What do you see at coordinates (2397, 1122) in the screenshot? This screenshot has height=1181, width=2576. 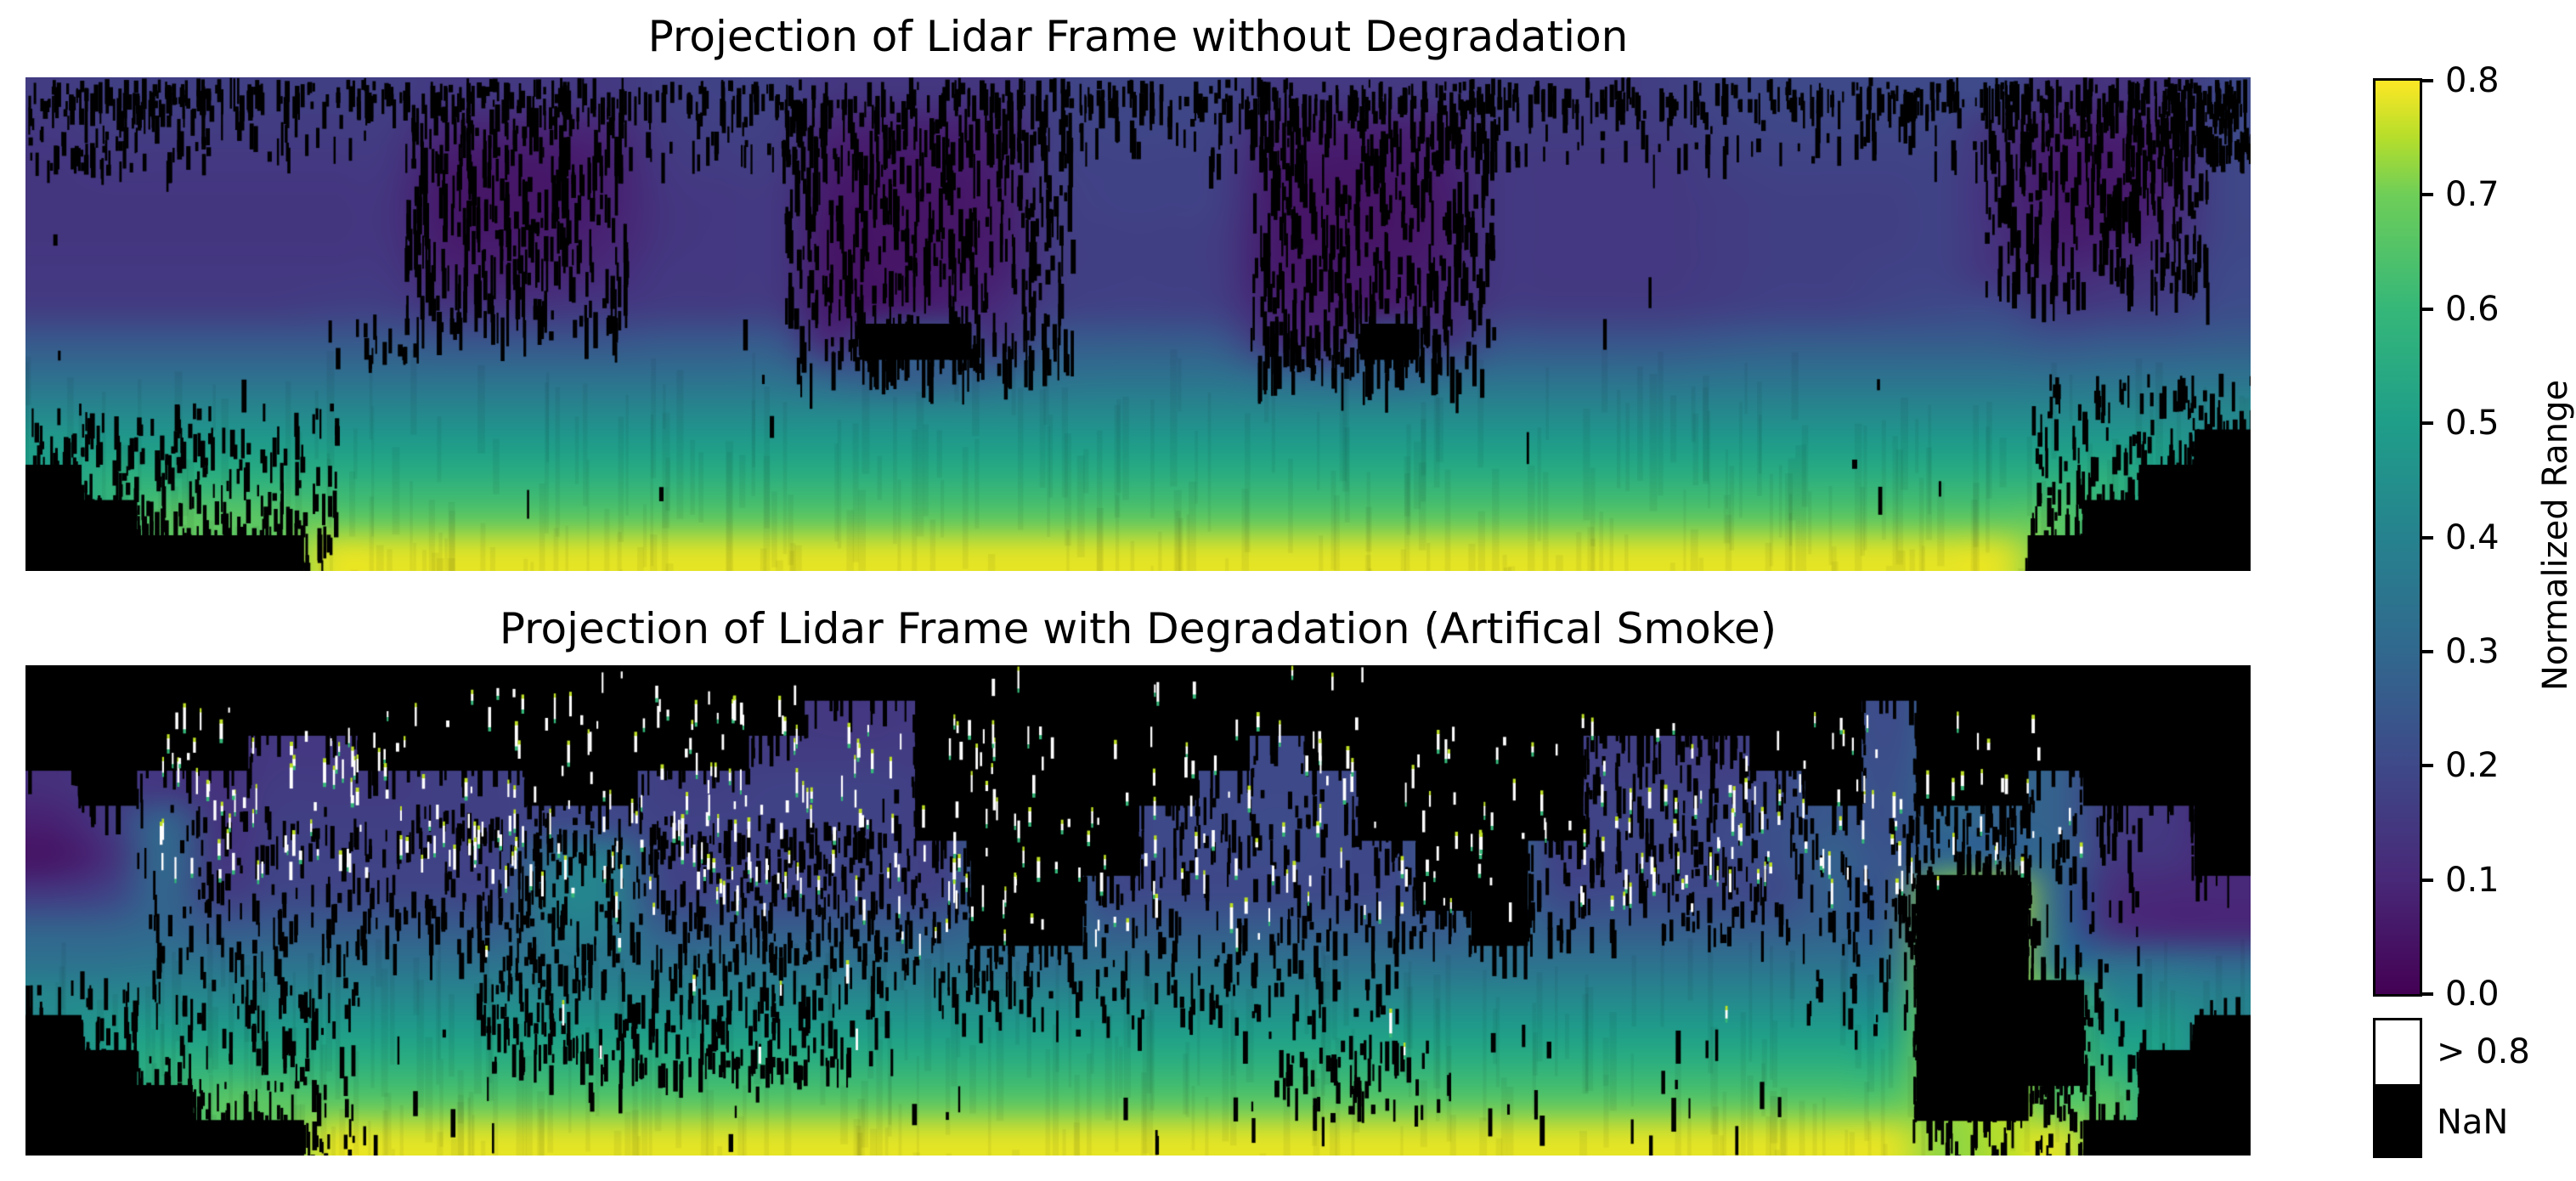 I see `legend-swatch-nan` at bounding box center [2397, 1122].